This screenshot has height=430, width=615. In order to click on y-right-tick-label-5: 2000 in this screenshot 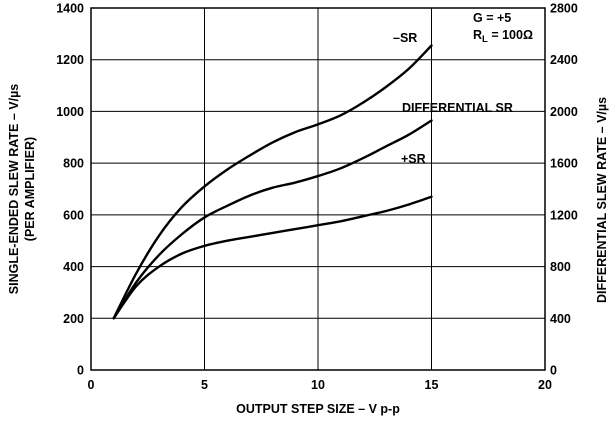, I will do `click(564, 112)`.